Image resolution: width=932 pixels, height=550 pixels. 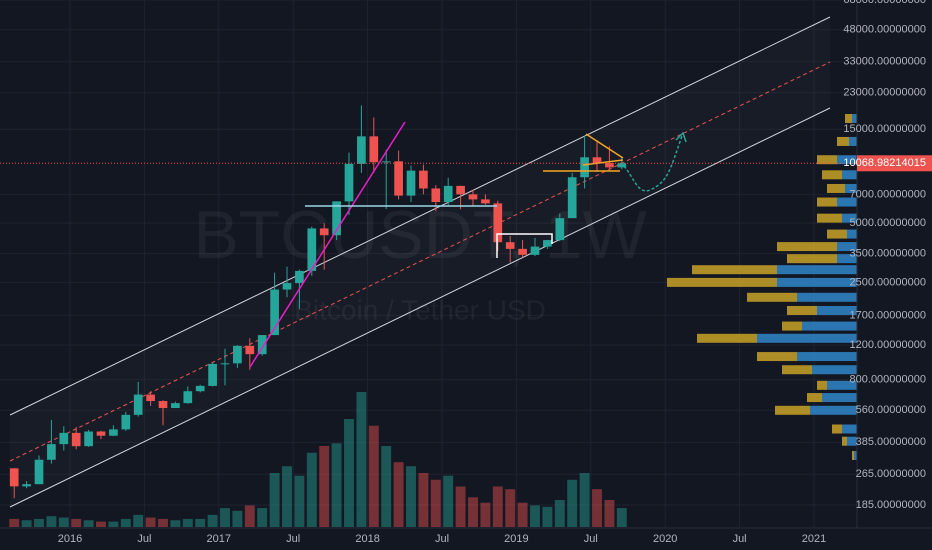 I want to click on y-tick-label: 68000.00000000, so click(x=884, y=3).